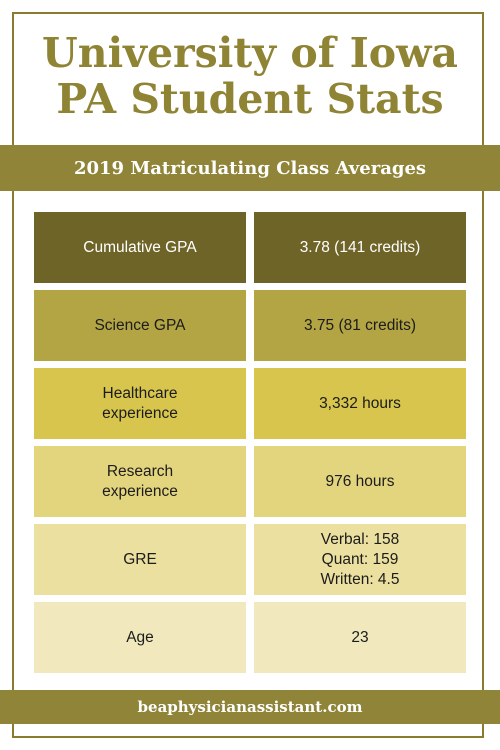 This screenshot has height=750, width=500. Describe the element at coordinates (360, 325) in the screenshot. I see `stat-value: 3.75 (81 credits)` at that location.